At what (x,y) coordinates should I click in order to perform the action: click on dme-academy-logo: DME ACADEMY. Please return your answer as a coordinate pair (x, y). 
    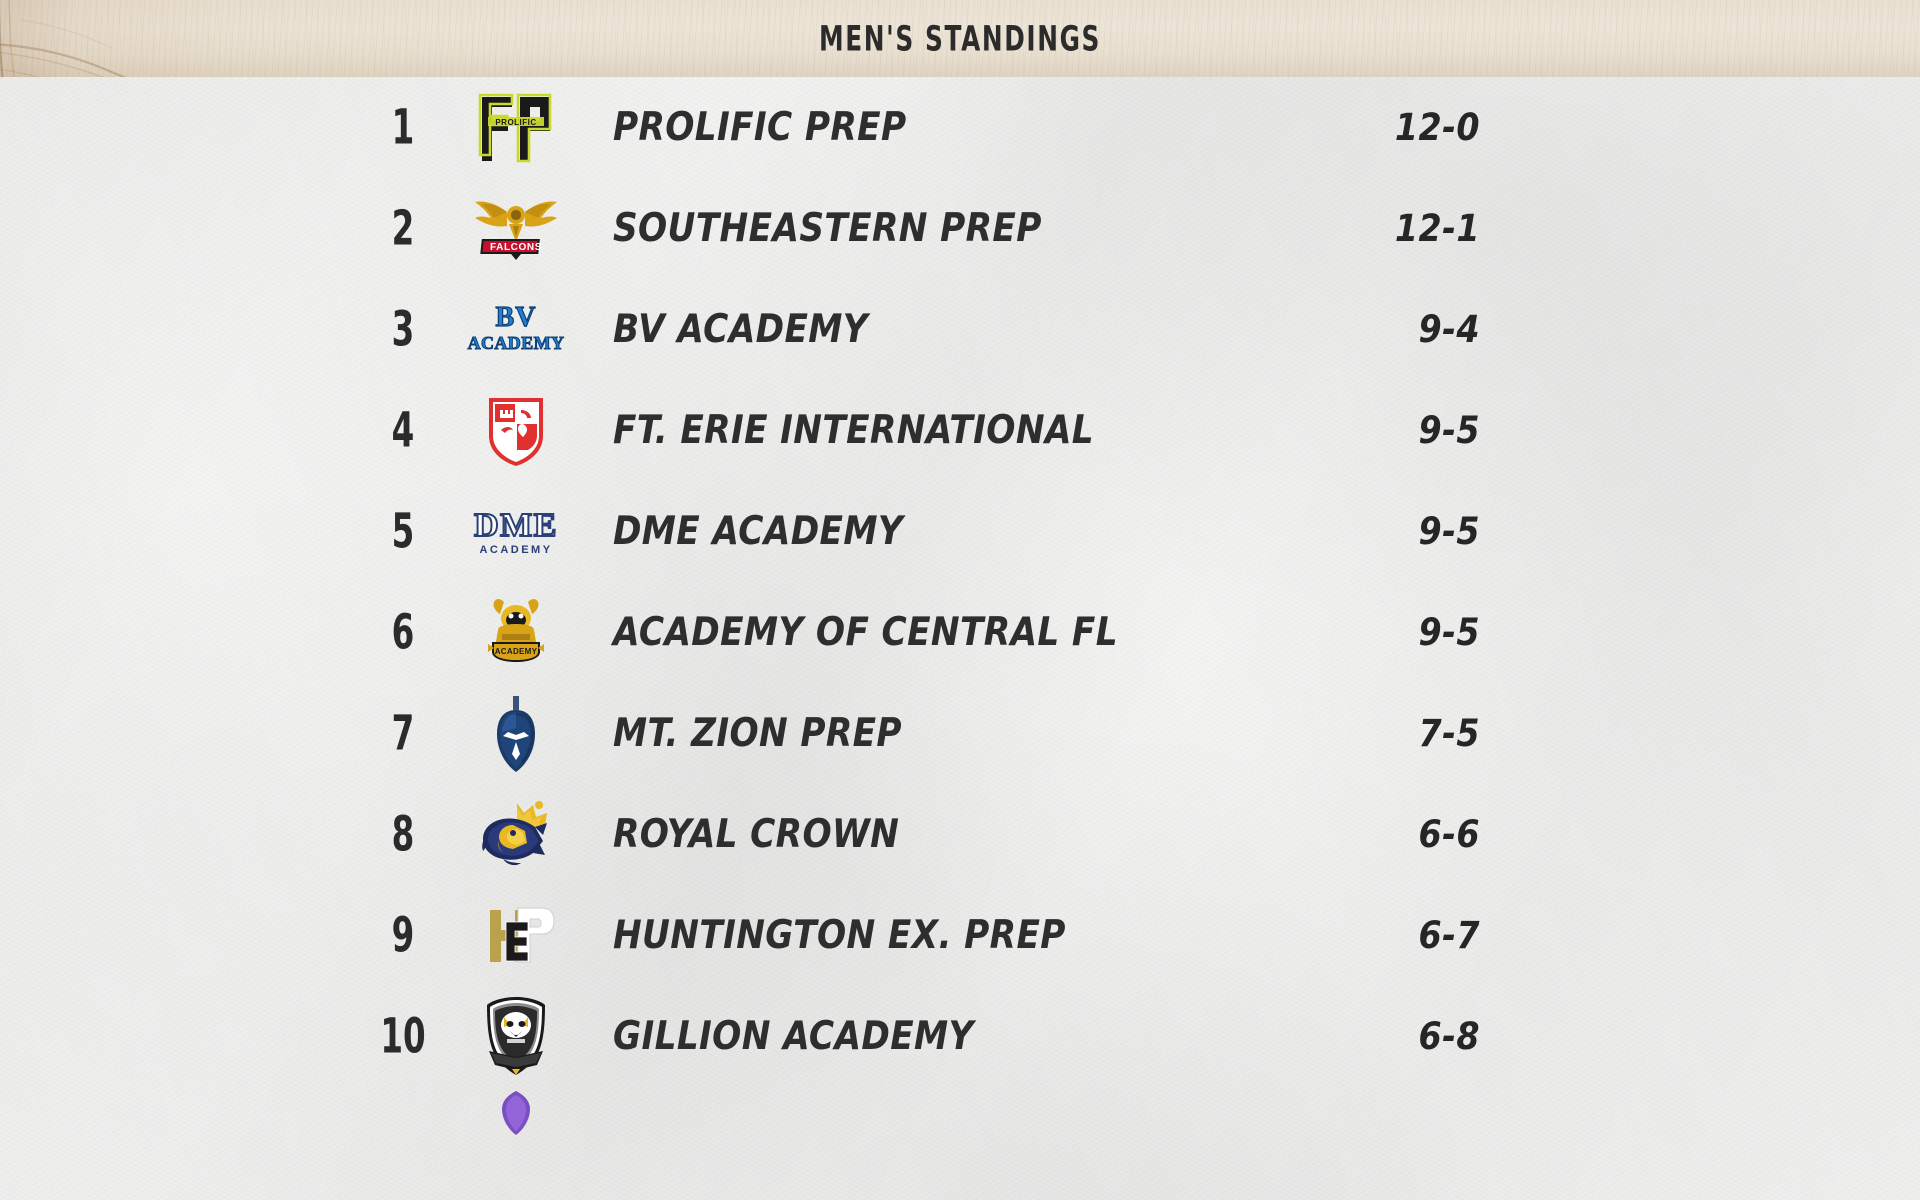
    Looking at the image, I should click on (516, 532).